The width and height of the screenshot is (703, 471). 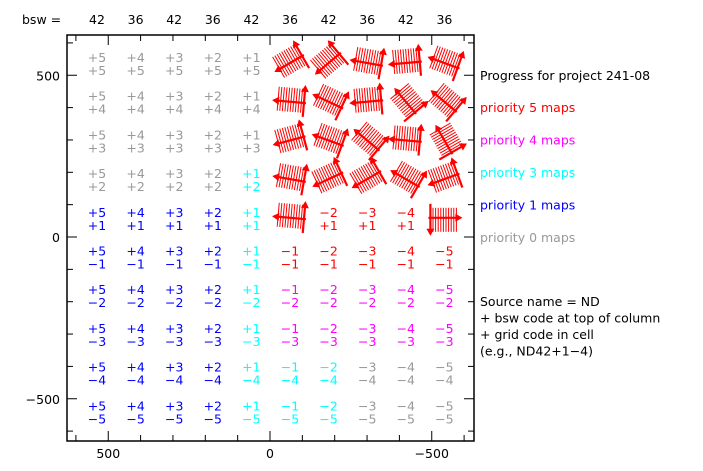 What do you see at coordinates (537, 334) in the screenshot?
I see `note-line: + grid code in cell` at bounding box center [537, 334].